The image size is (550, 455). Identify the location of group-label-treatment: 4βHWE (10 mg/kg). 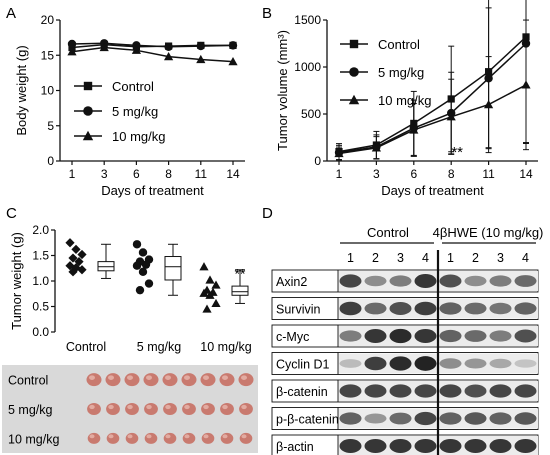
(488, 232).